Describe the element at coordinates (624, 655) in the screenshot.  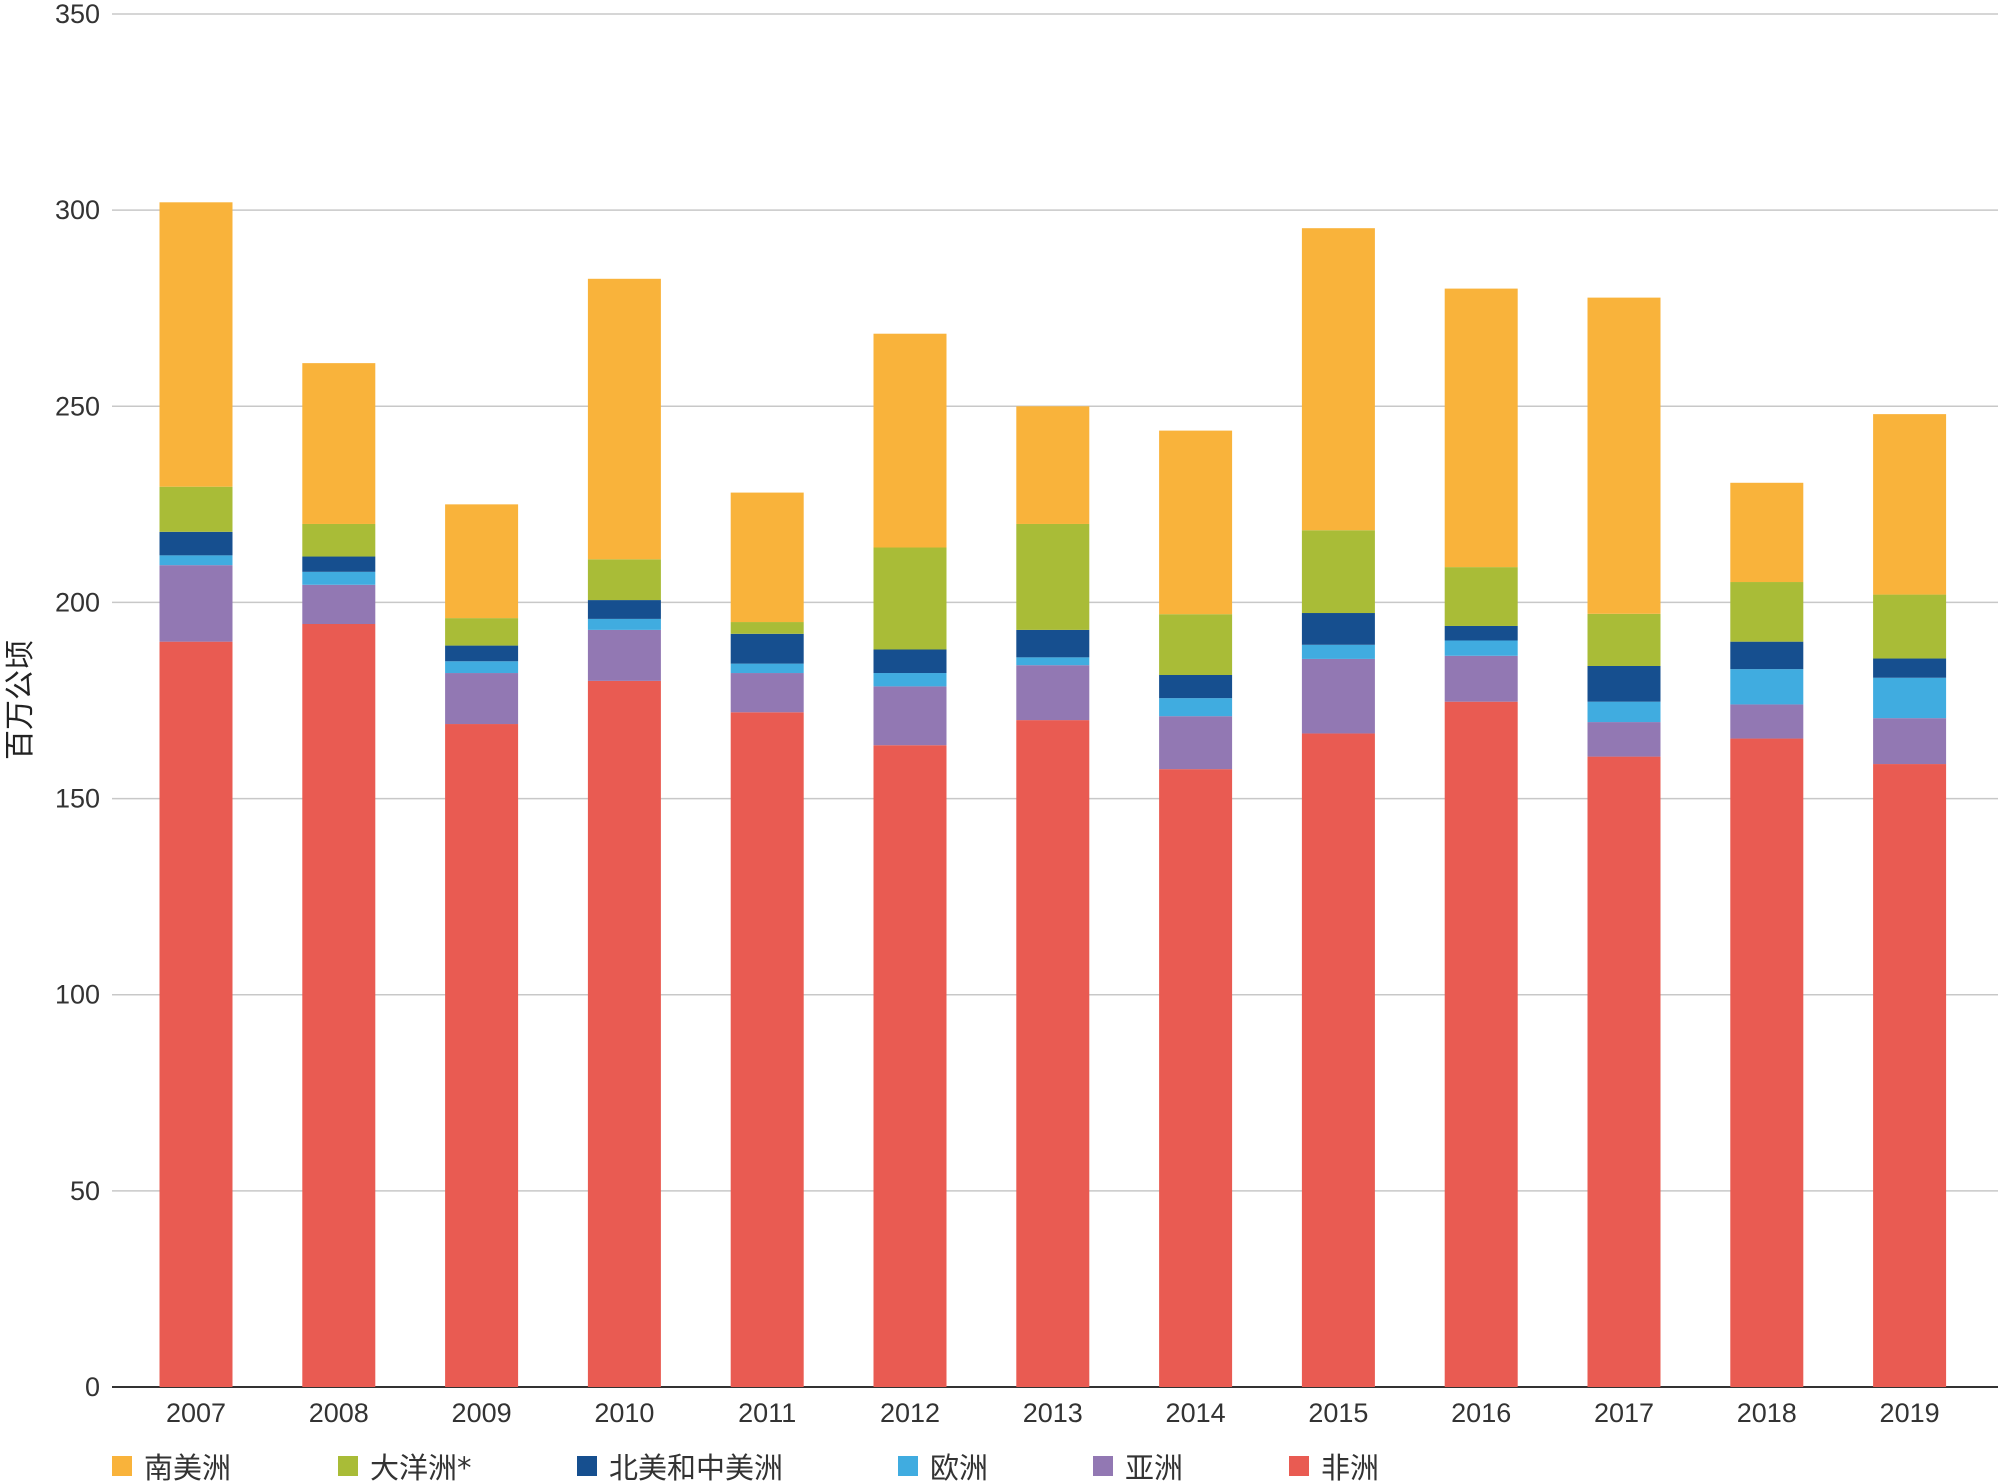
I see `bar-segment-2010-亚洲` at that location.